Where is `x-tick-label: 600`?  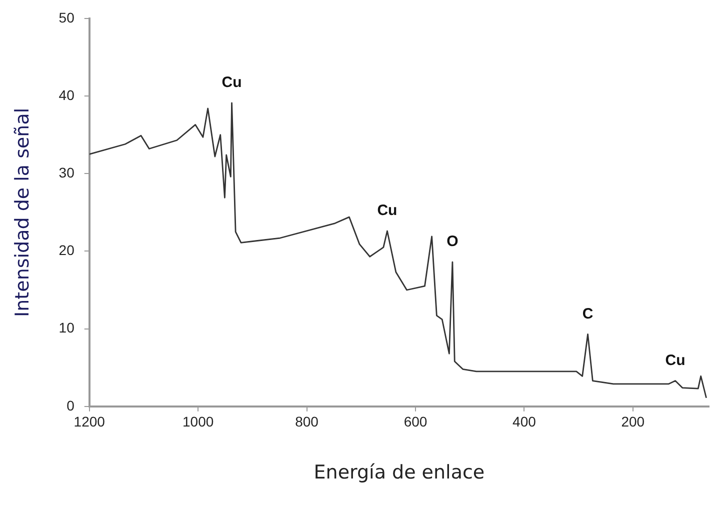 x-tick-label: 600 is located at coordinates (416, 422).